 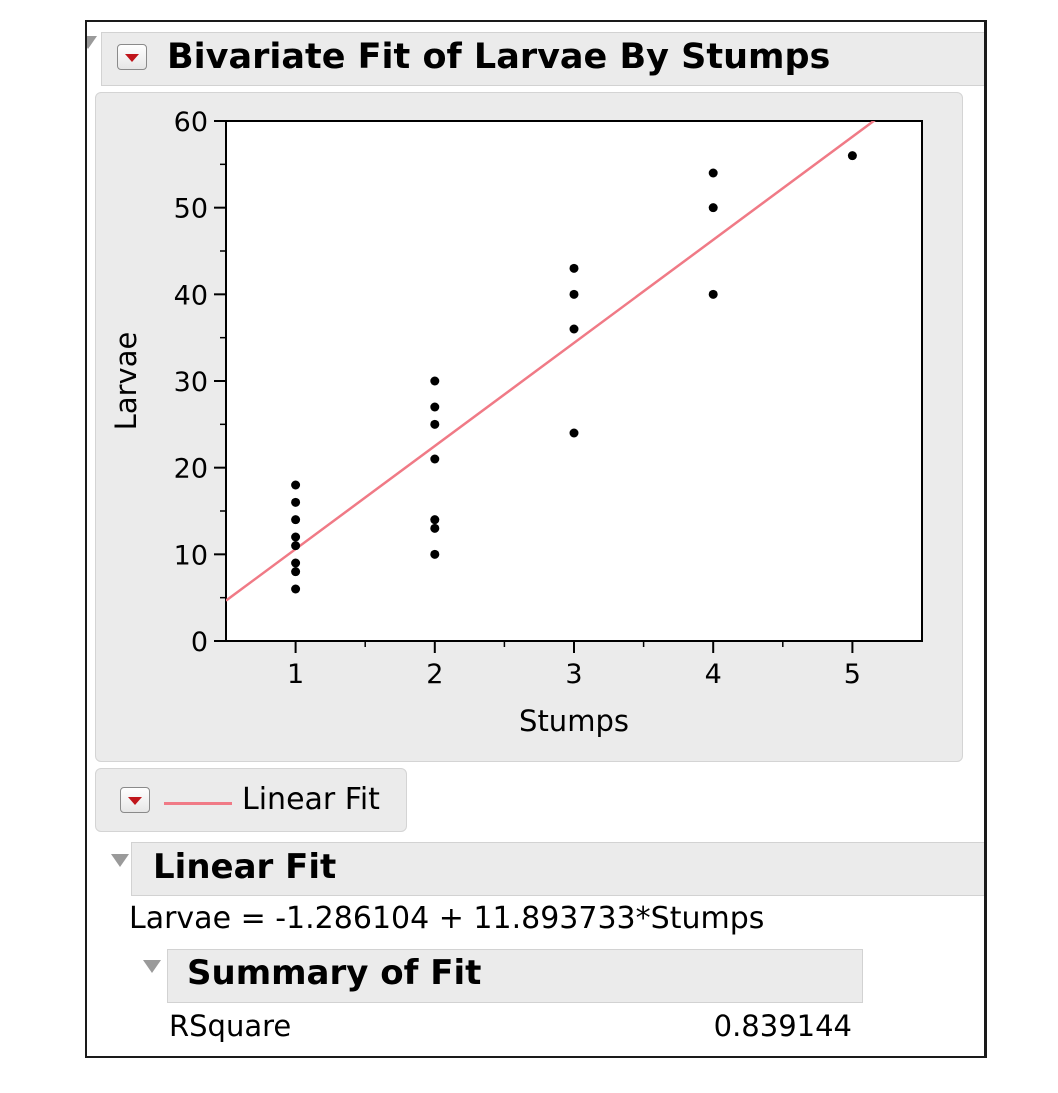 What do you see at coordinates (191, 122) in the screenshot?
I see `y-tick-label: 60` at bounding box center [191, 122].